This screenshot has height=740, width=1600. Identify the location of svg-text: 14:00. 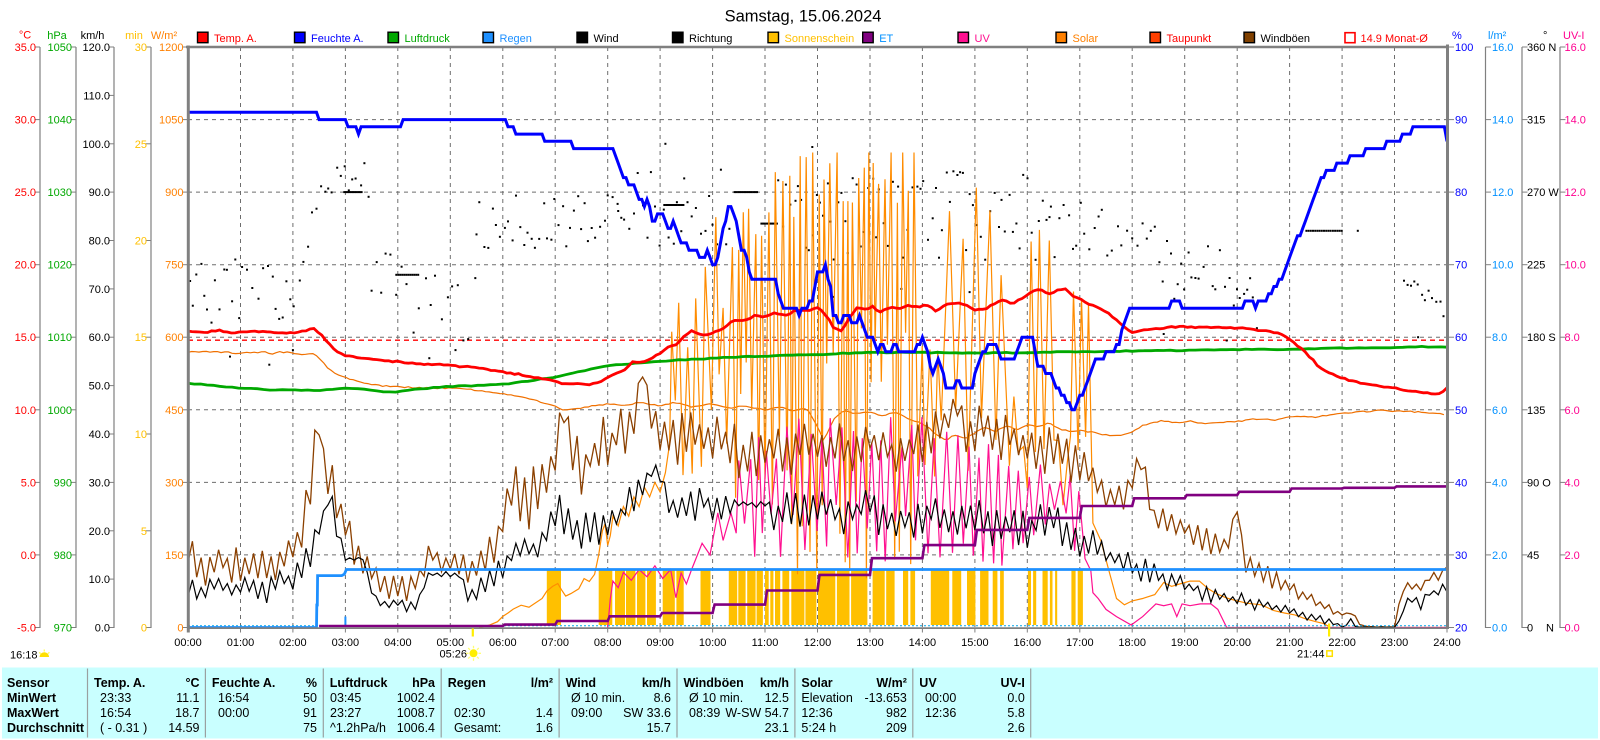
(923, 643).